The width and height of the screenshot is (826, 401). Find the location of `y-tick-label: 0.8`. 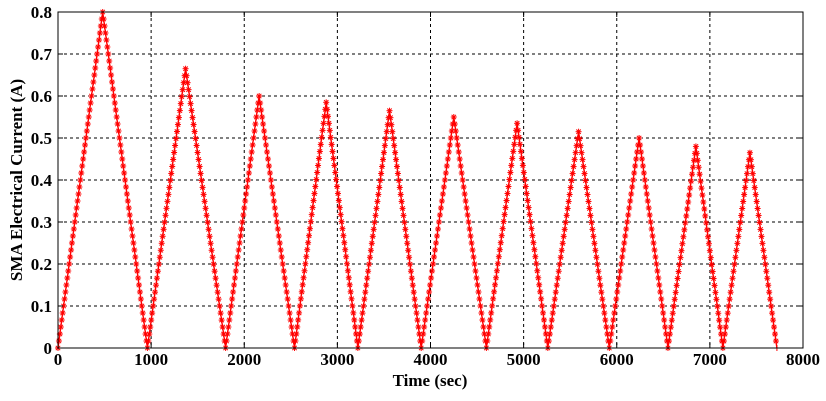

y-tick-label: 0.8 is located at coordinates (41, 12).